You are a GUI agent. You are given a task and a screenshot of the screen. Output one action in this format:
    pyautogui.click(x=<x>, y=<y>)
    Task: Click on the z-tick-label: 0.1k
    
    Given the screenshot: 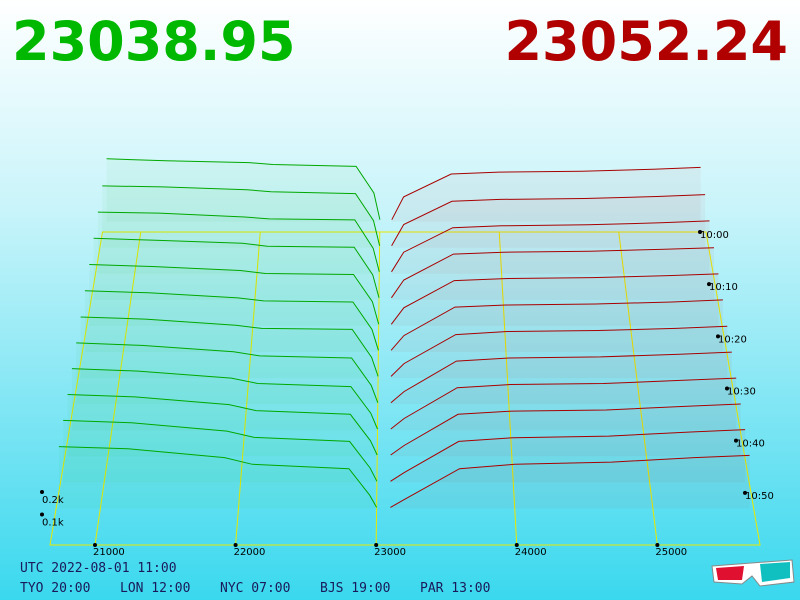 What is the action you would take?
    pyautogui.click(x=53, y=523)
    